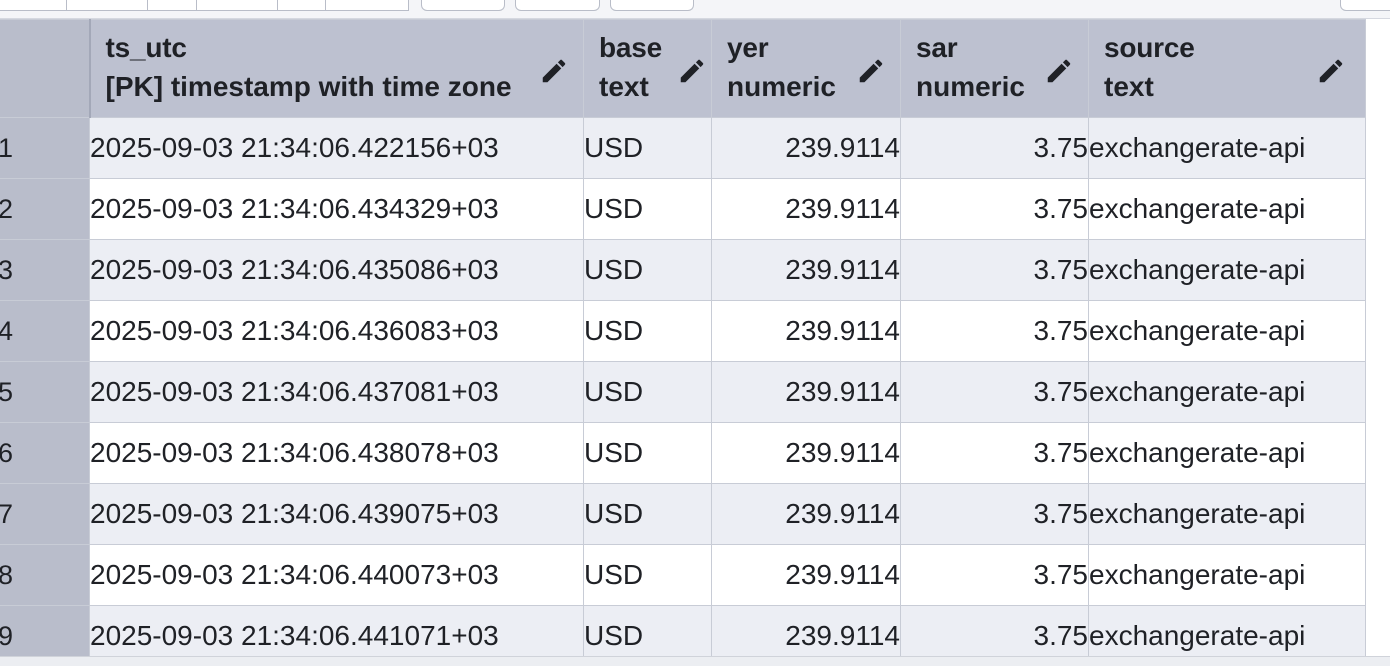  I want to click on row-number: 2, so click(45, 209).